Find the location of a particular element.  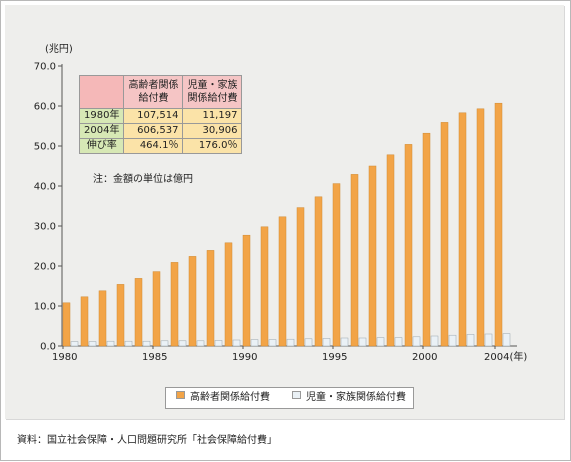

table-row: 2004年 606,537 30,906 is located at coordinates (160, 131).